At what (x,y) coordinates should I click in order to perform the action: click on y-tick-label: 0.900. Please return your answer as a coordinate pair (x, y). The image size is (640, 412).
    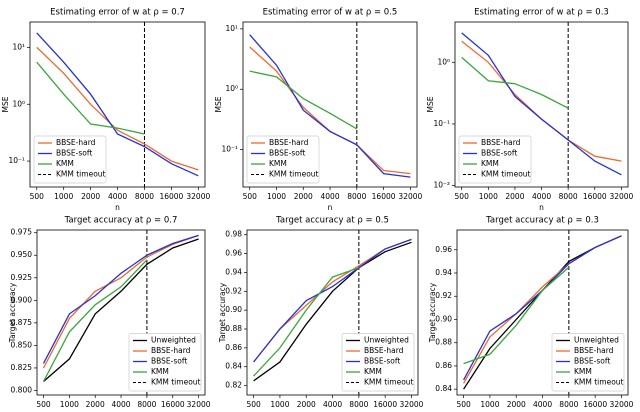
    Looking at the image, I should click on (22, 299).